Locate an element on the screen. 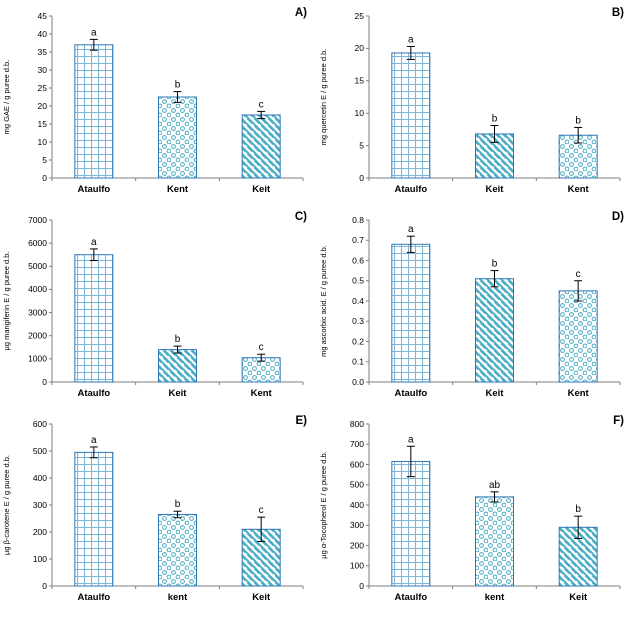 The width and height of the screenshot is (634, 617). panel-label: A) is located at coordinates (301, 13).